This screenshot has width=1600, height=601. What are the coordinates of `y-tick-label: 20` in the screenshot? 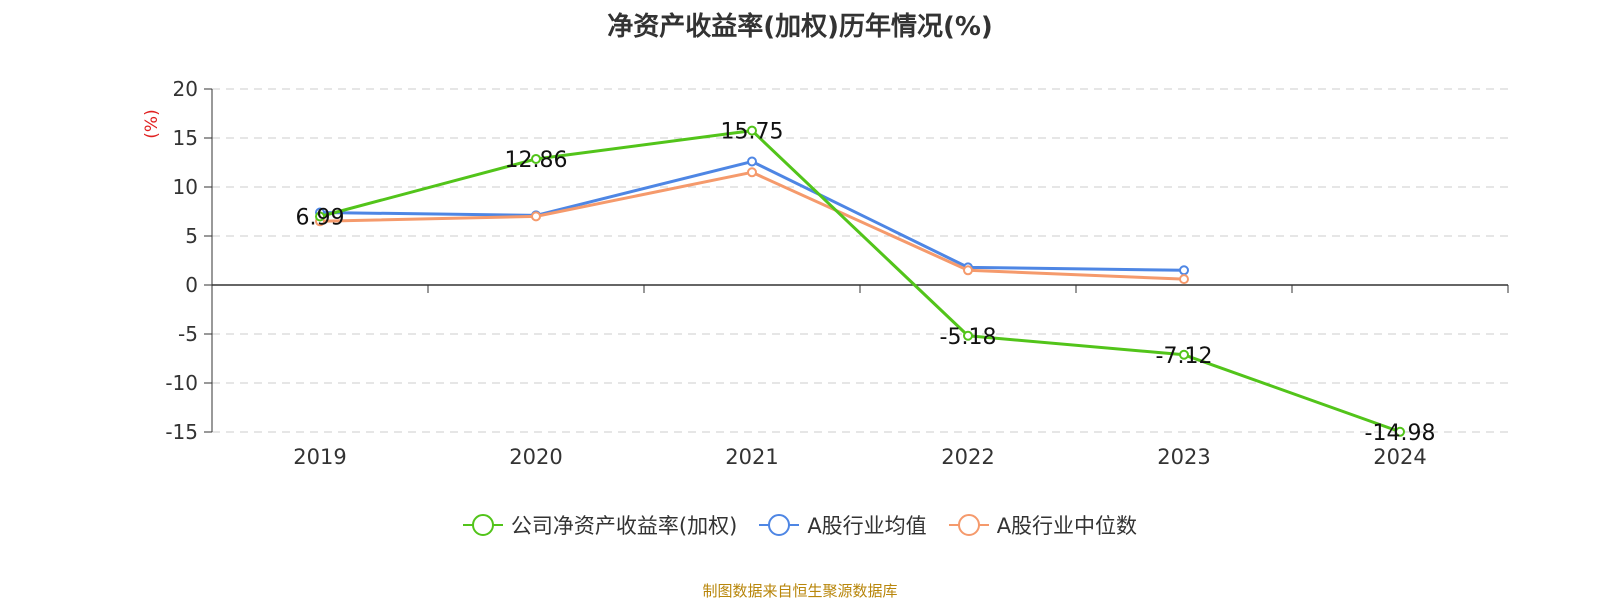 It's located at (185, 89).